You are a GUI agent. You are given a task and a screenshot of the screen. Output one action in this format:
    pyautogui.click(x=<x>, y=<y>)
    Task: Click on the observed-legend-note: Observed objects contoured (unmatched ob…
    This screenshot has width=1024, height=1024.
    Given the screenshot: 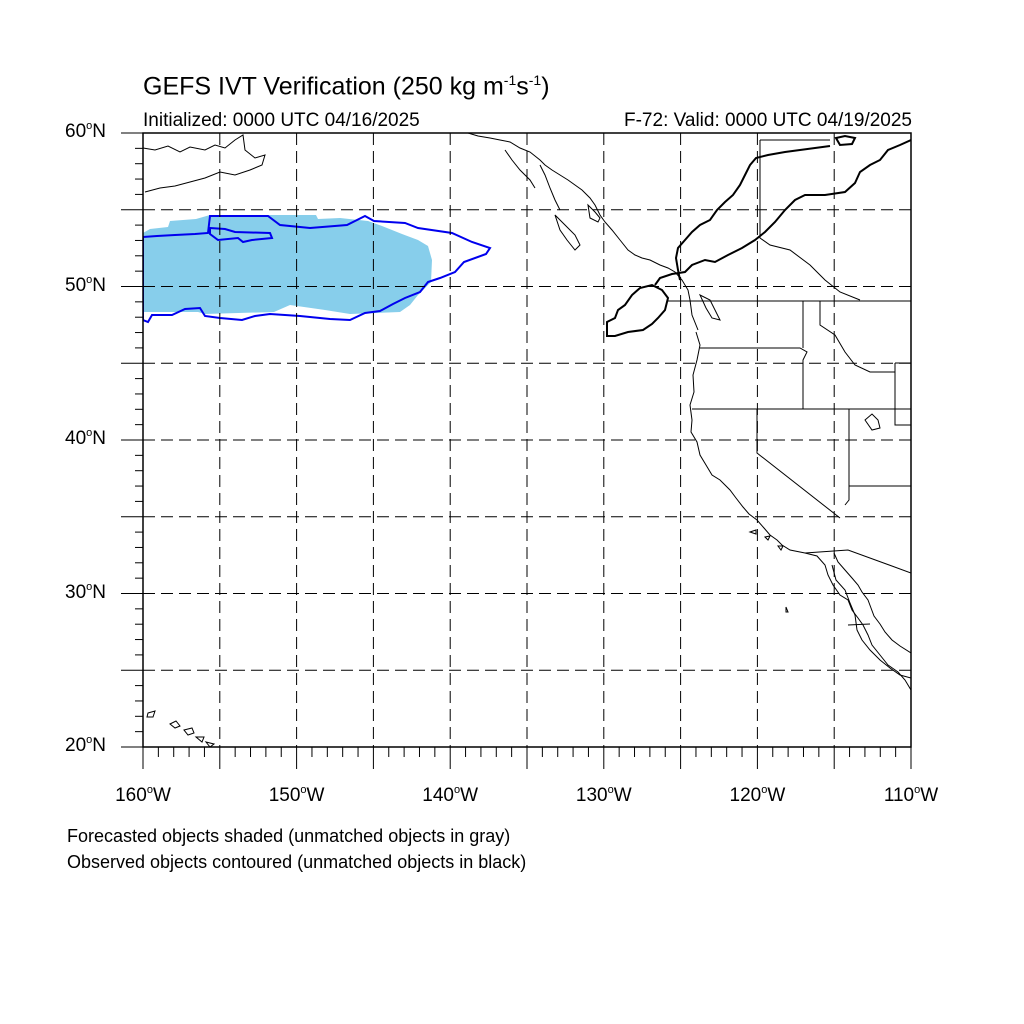 What is the action you would take?
    pyautogui.click(x=297, y=862)
    